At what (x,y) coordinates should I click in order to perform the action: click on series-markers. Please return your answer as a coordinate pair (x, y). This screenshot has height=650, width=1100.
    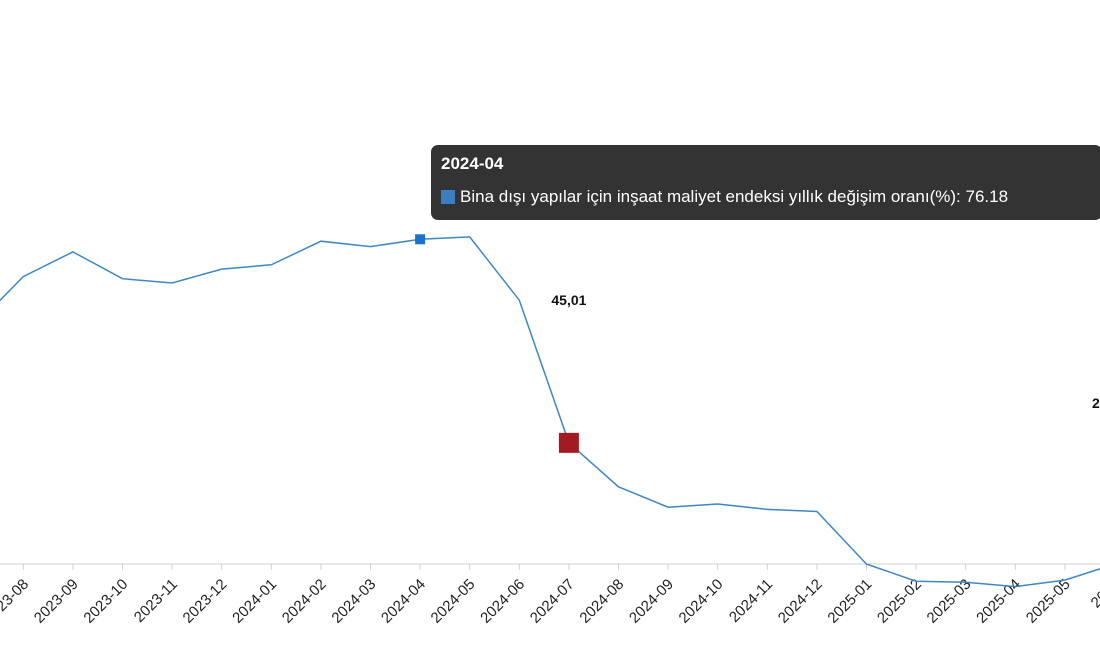
    Looking at the image, I should click on (497, 343).